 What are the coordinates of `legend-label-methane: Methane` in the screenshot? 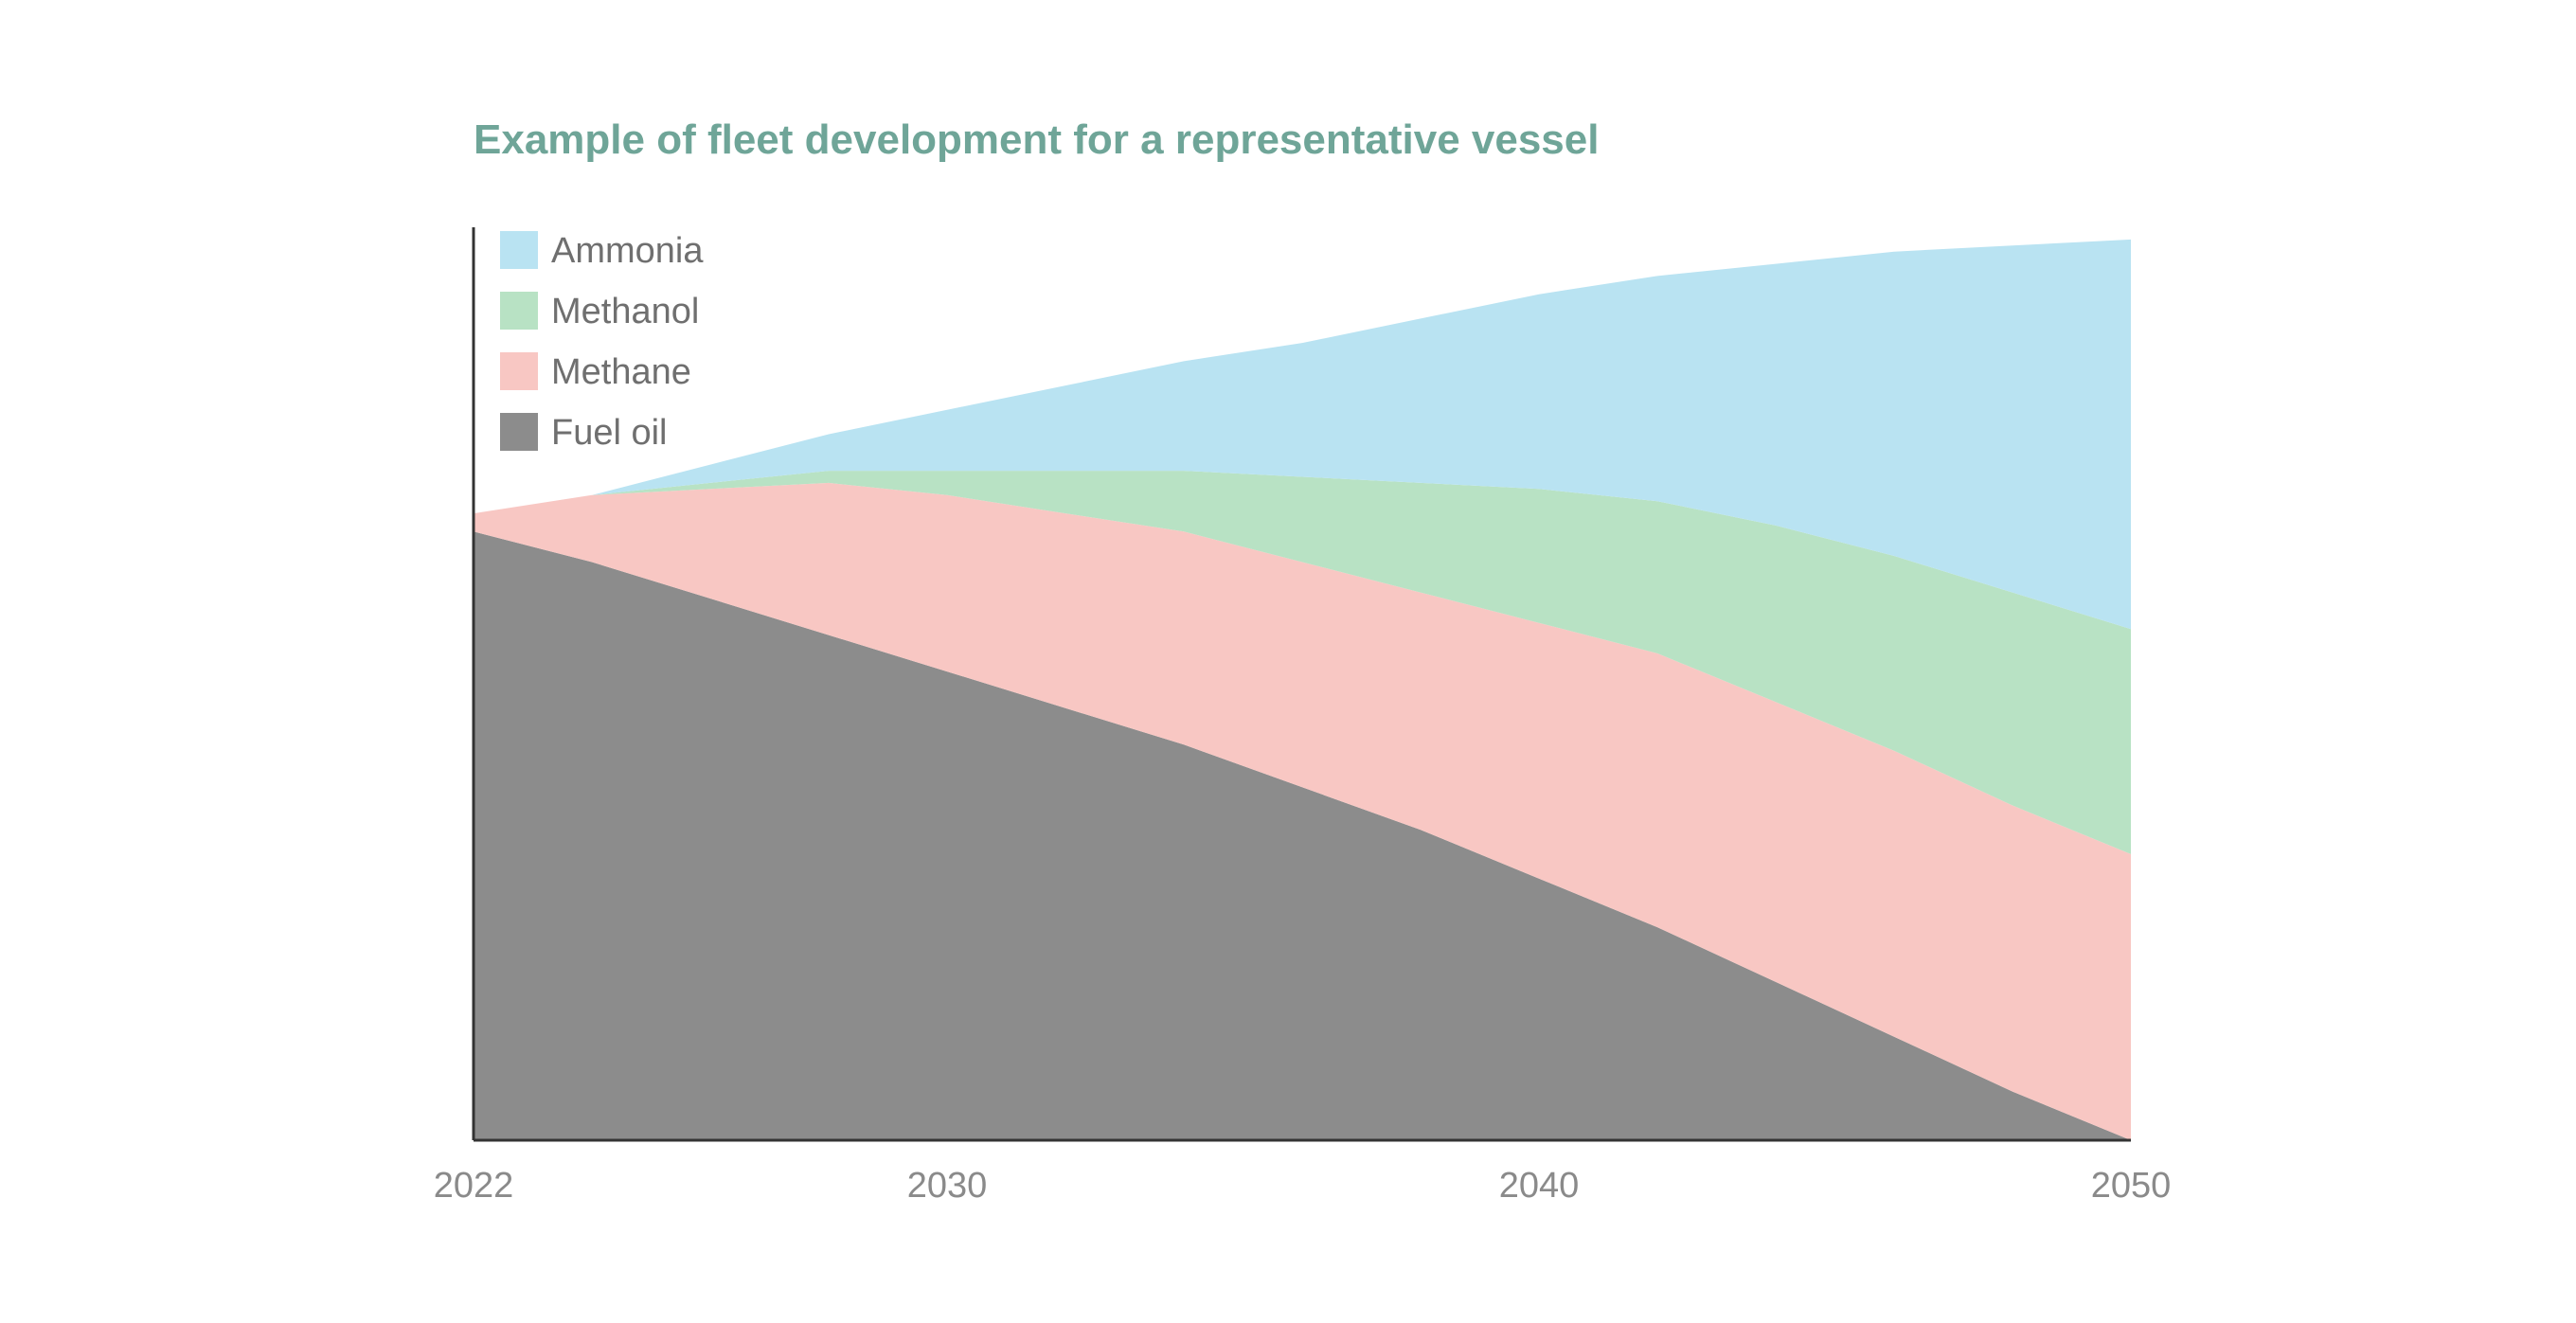 It's located at (621, 372).